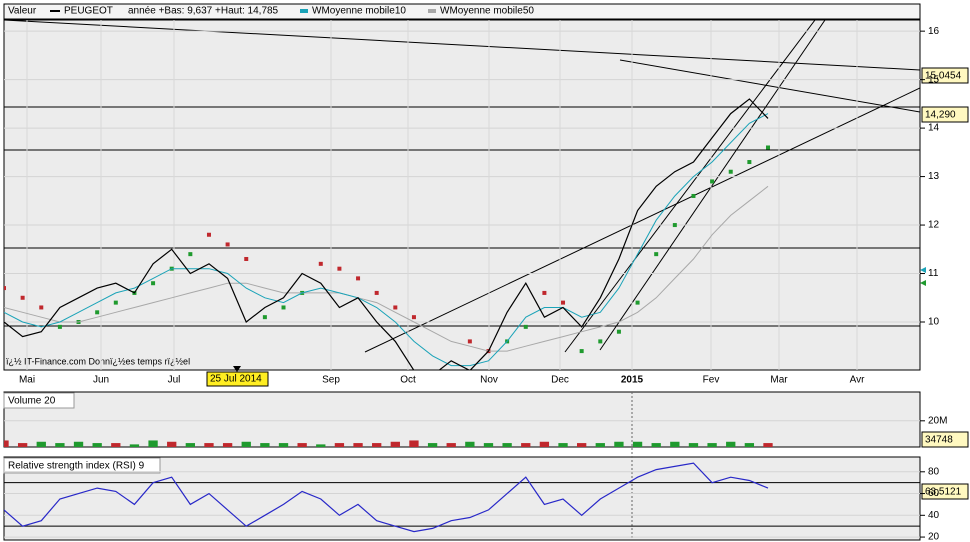 This screenshot has height=542, width=970. Describe the element at coordinates (923, 270) in the screenshot. I see `marker` at that location.